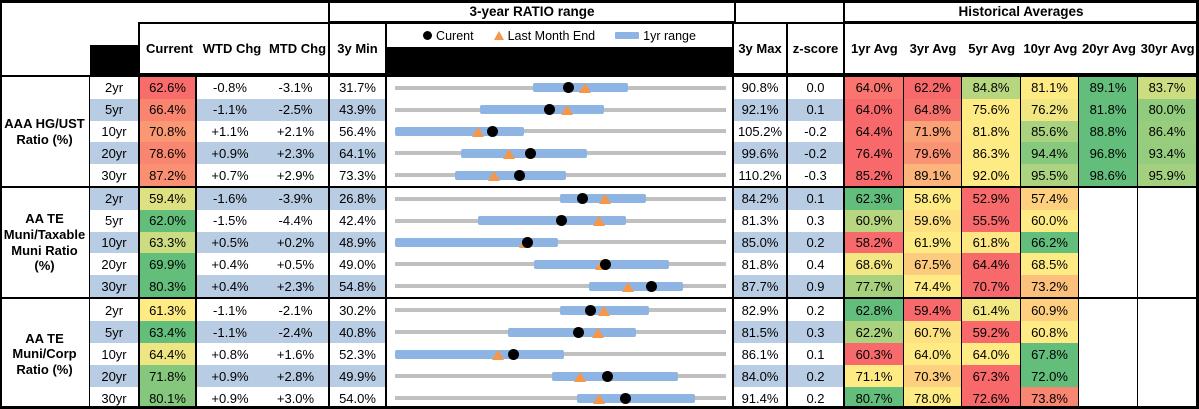 The image size is (1199, 409). Describe the element at coordinates (1050, 242) in the screenshot. I see `avg-cell: 66.2%` at that location.